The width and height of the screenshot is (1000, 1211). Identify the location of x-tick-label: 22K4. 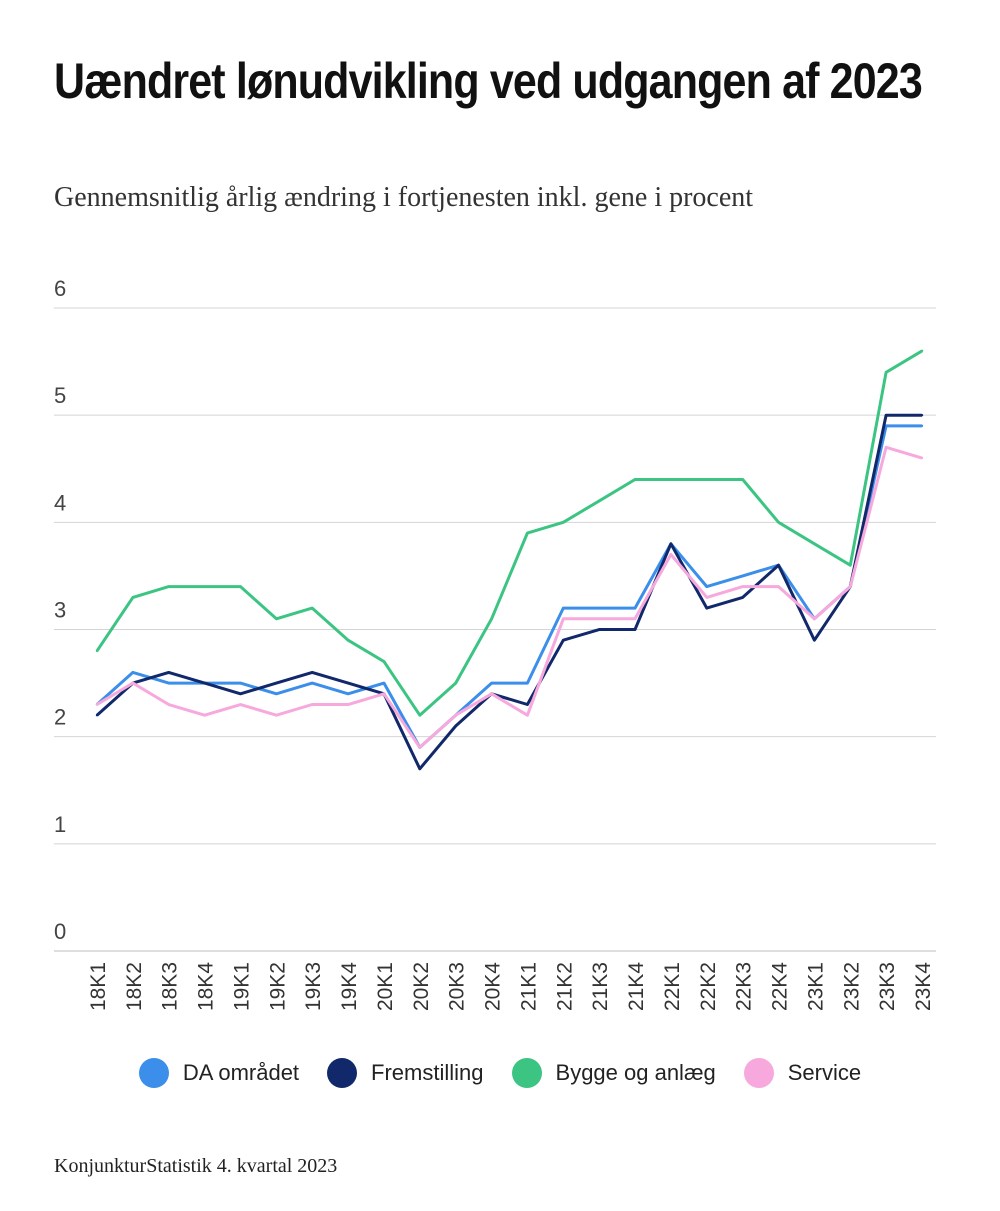
(780, 986).